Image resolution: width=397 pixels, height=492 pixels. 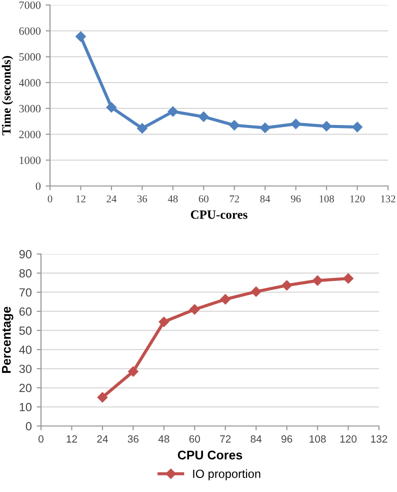 What do you see at coordinates (8, 96) in the screenshot?
I see `y-axis-title: Time (seconds)` at bounding box center [8, 96].